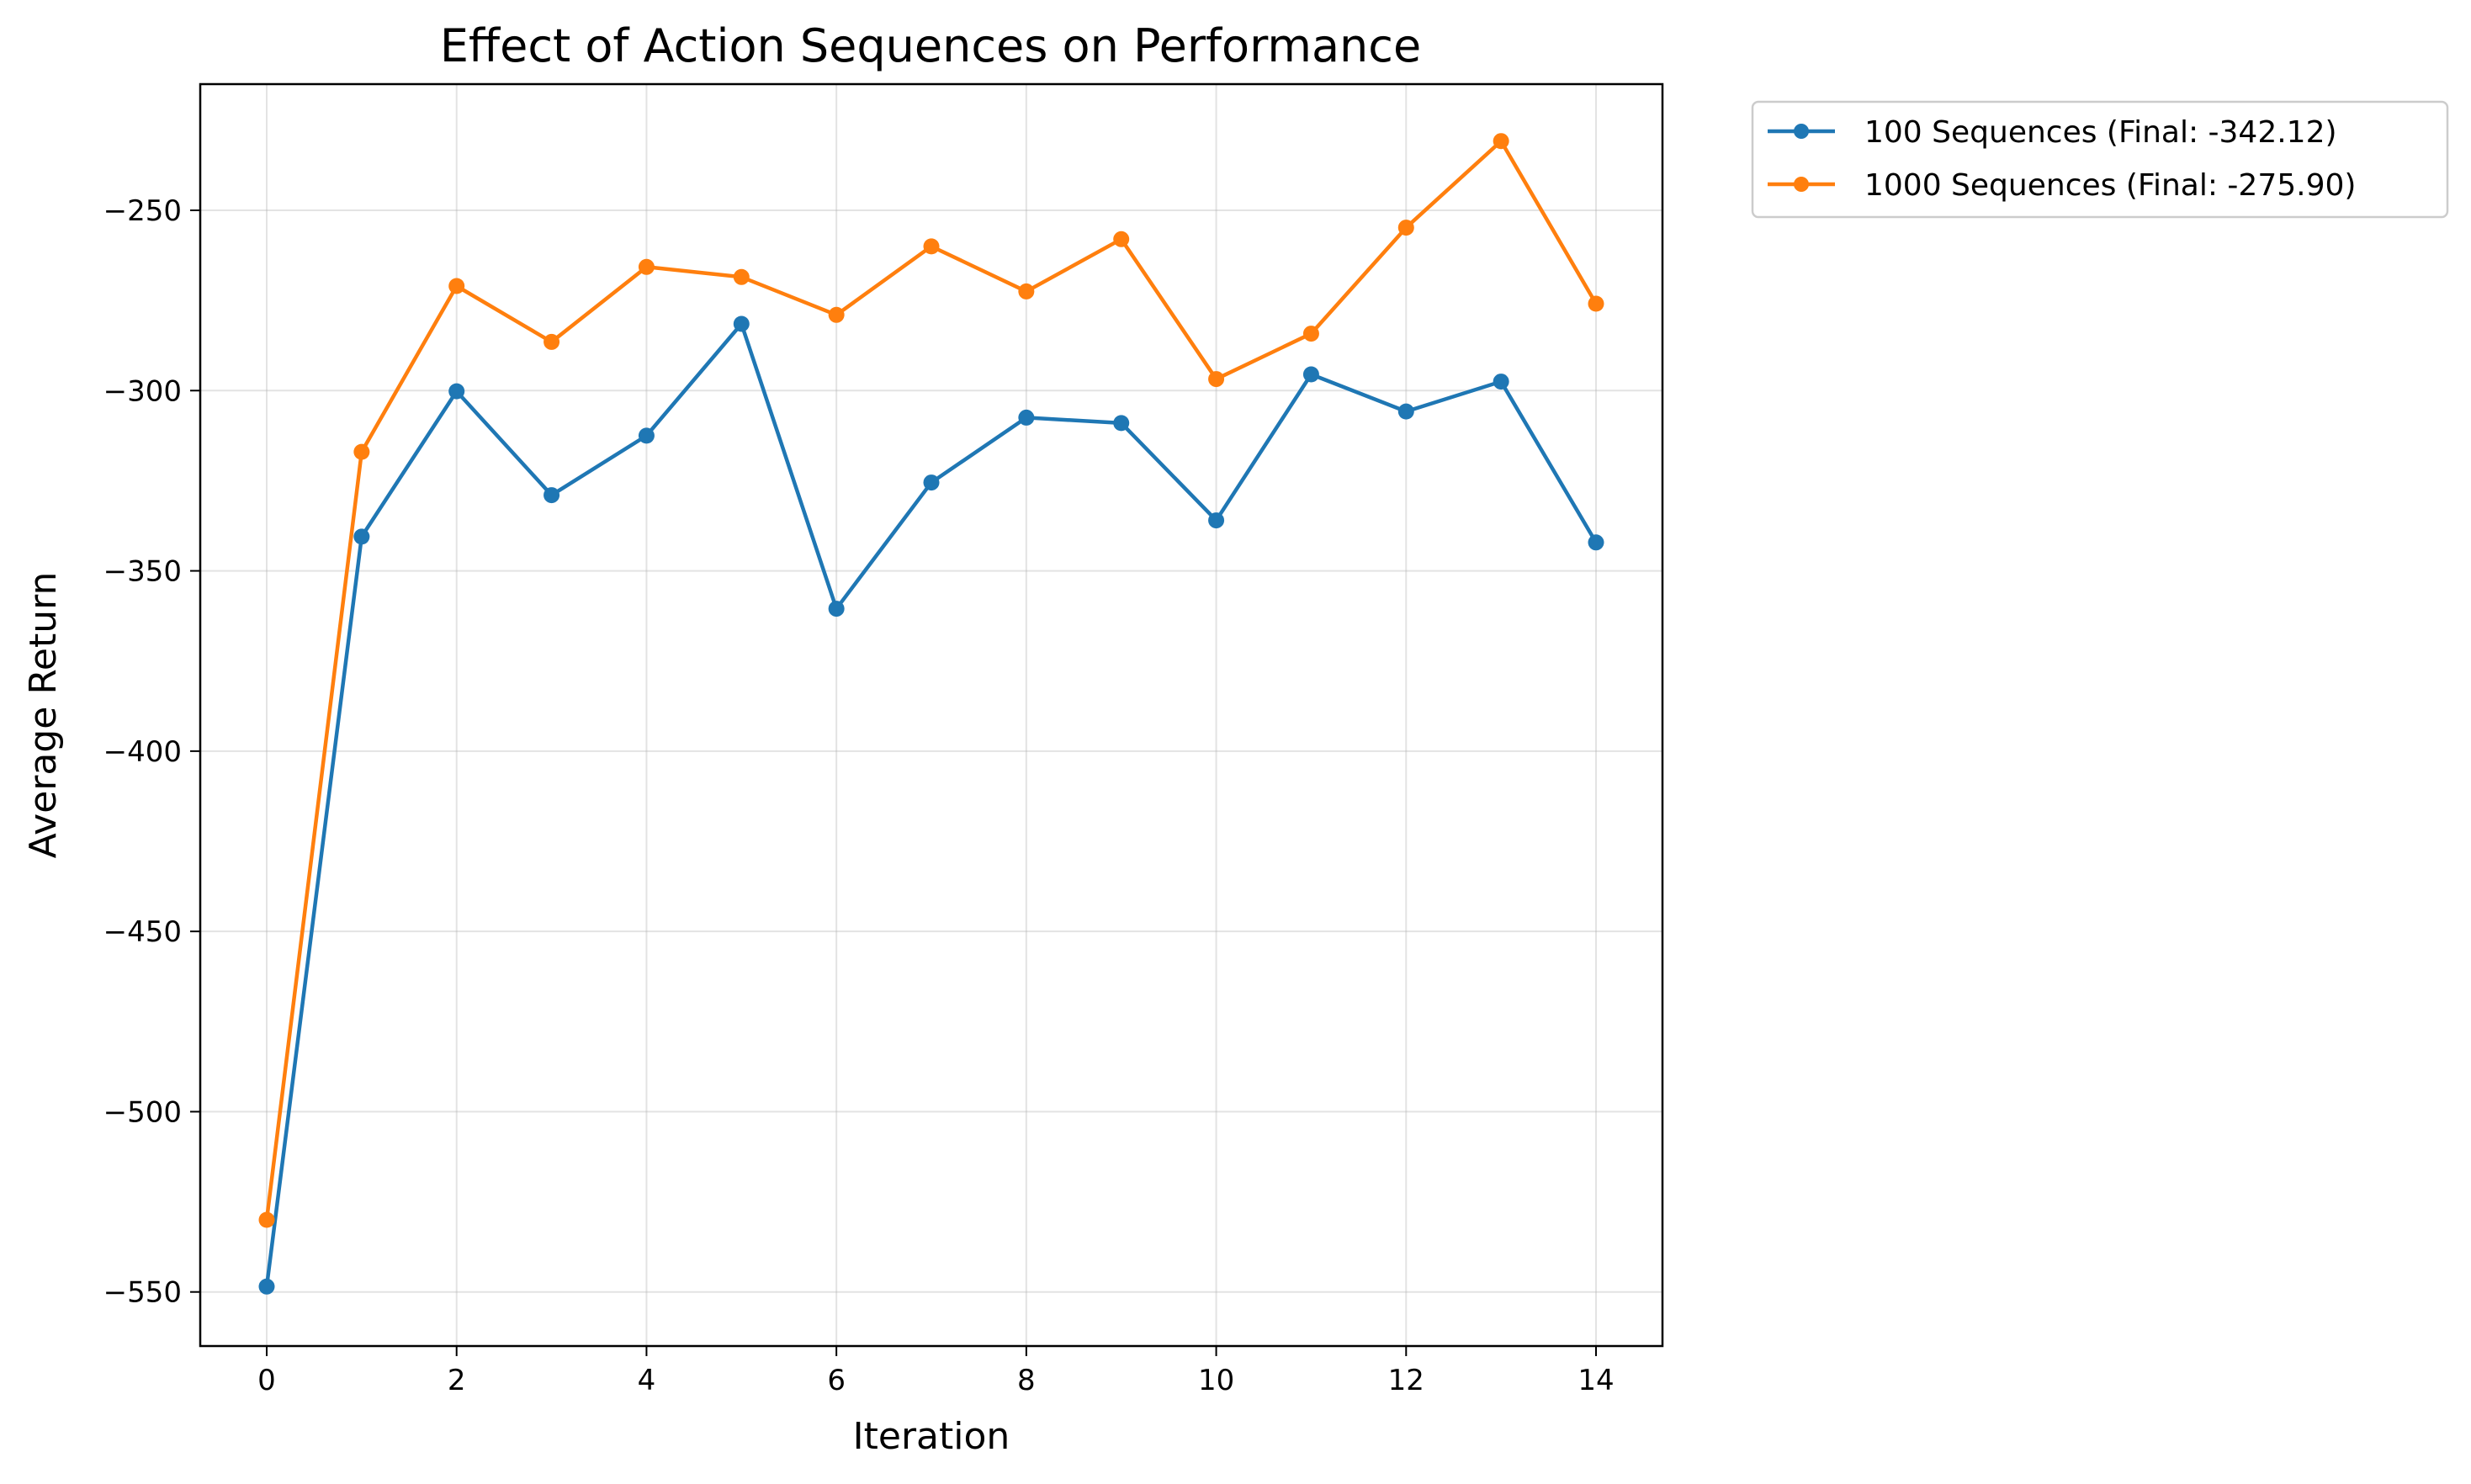  What do you see at coordinates (1801, 131) in the screenshot?
I see `legend-marker-100-sequences` at bounding box center [1801, 131].